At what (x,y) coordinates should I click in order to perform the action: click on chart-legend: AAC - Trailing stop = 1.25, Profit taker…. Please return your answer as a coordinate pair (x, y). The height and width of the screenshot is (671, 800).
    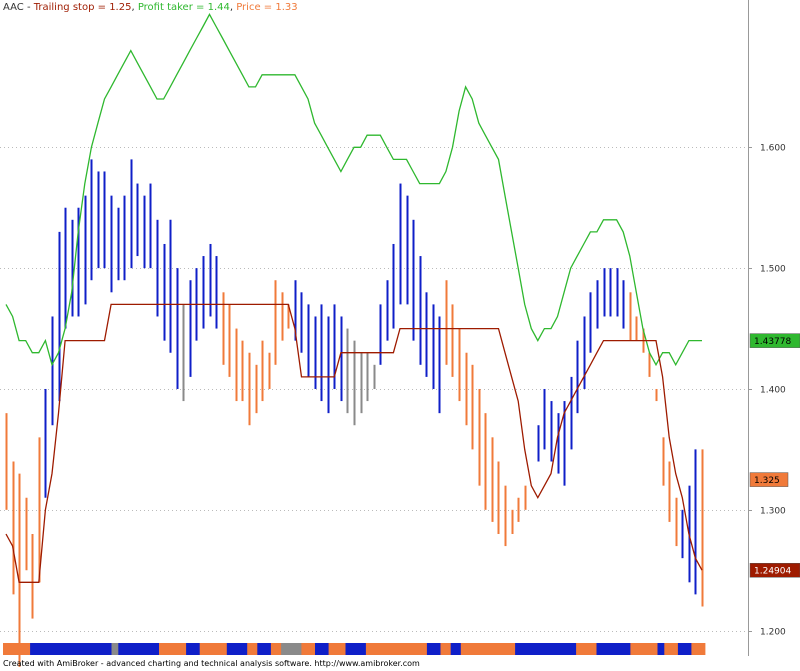
    Looking at the image, I should click on (150, 7).